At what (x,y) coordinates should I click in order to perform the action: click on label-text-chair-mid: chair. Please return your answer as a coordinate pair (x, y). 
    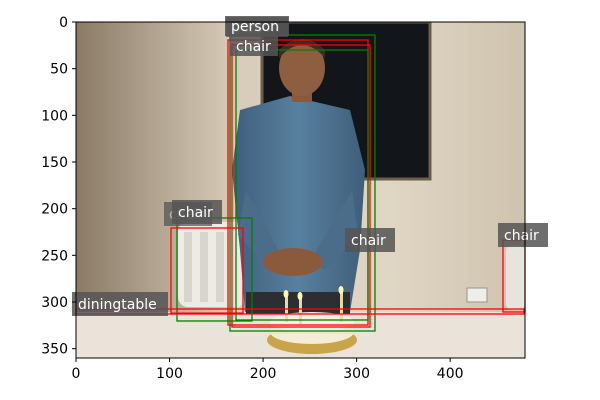
    Looking at the image, I should click on (368, 241).